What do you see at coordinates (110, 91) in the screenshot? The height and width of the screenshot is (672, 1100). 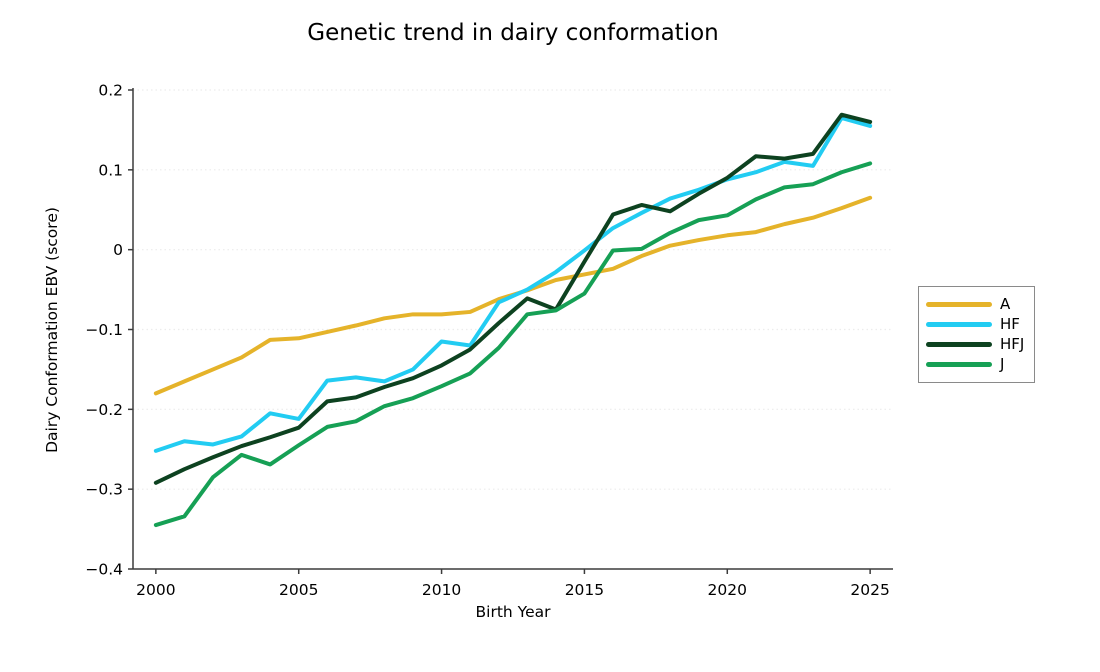 I see `y-tick-label: 0.2` at bounding box center [110, 91].